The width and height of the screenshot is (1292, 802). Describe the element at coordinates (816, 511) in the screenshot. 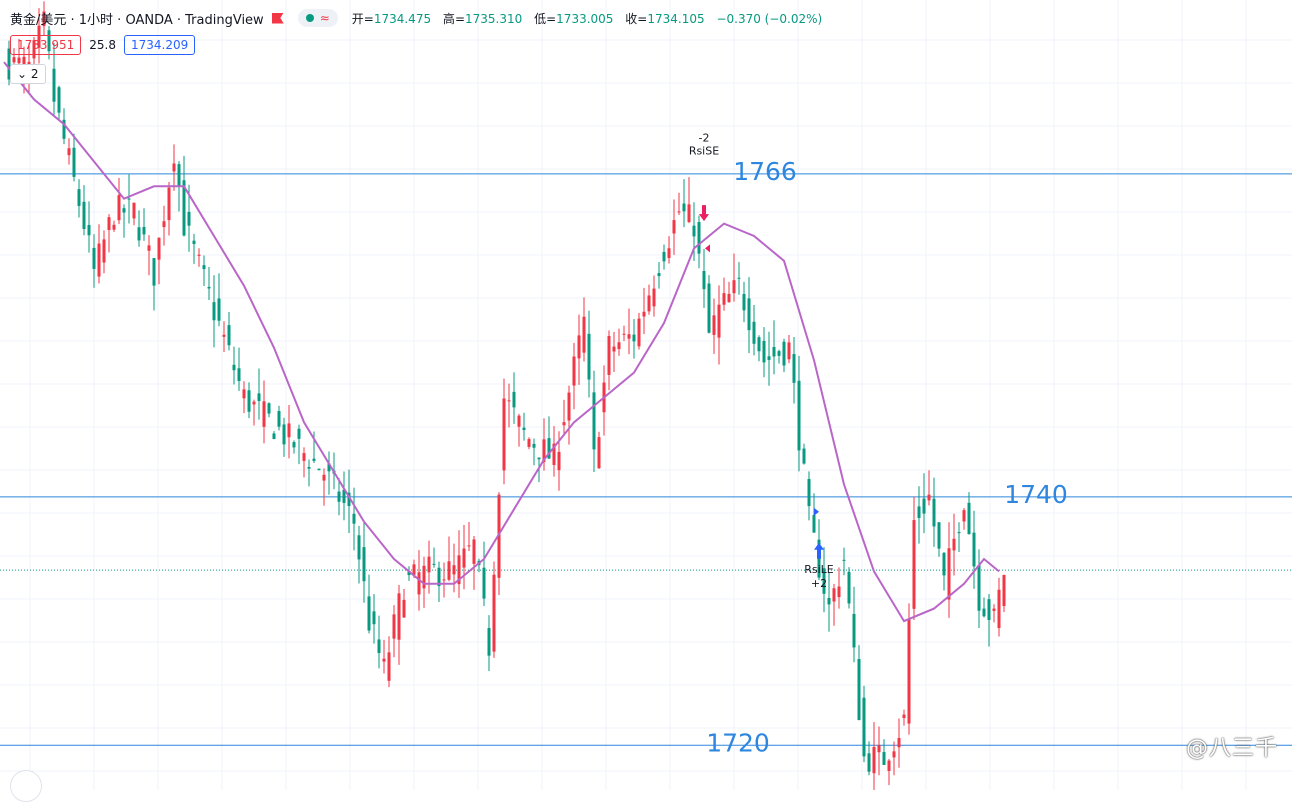

I see `entry-marker-icon` at that location.